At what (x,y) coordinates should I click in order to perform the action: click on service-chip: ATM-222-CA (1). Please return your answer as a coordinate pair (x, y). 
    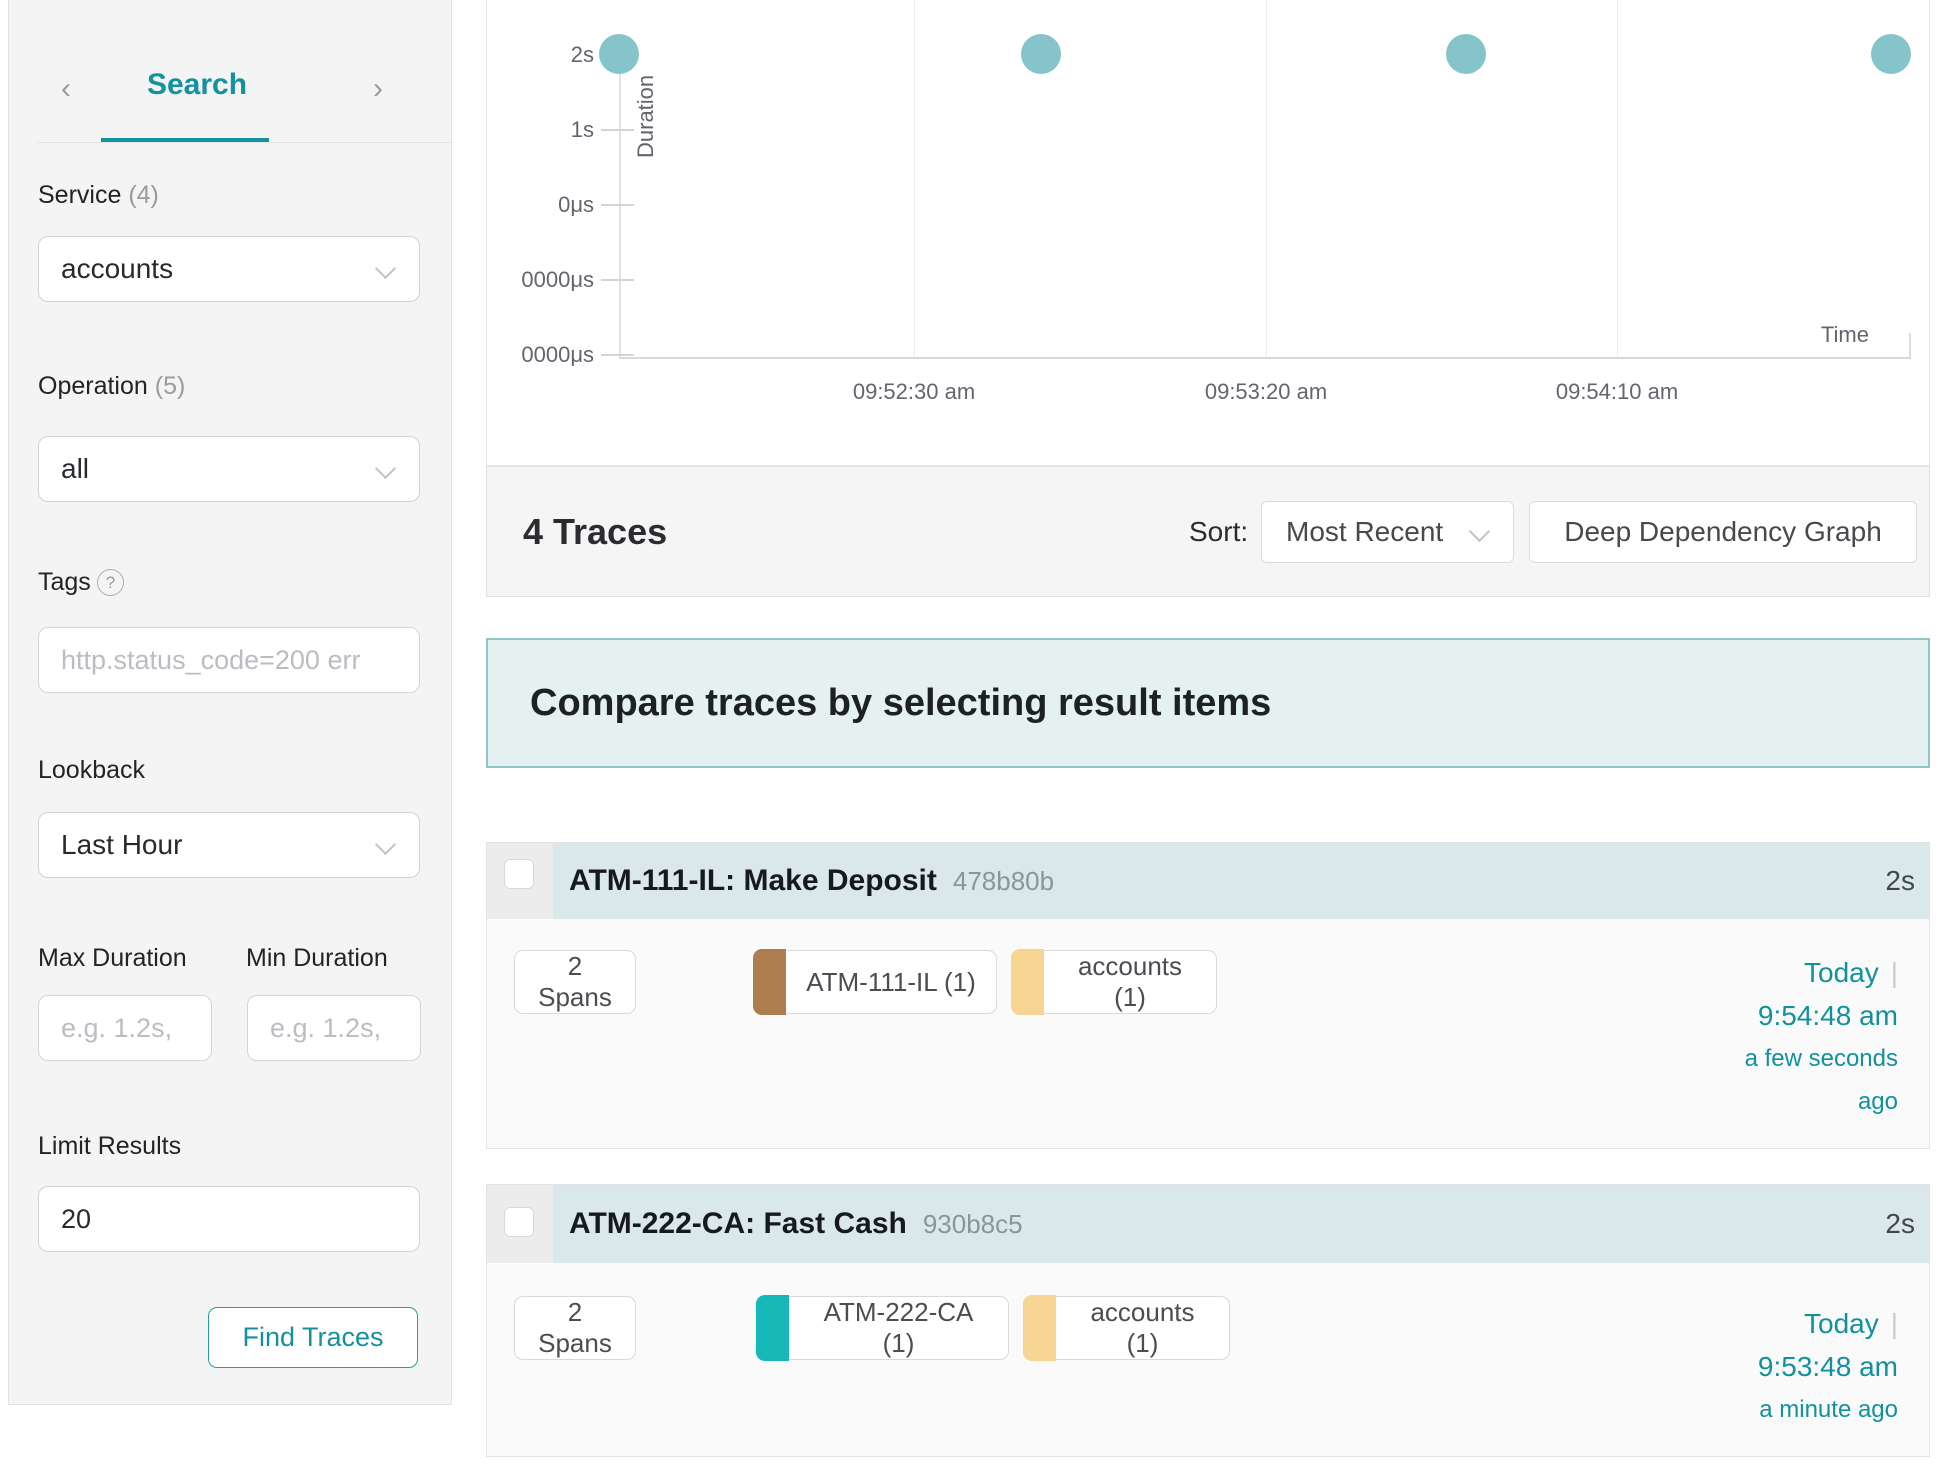
    Looking at the image, I should click on (882, 1327).